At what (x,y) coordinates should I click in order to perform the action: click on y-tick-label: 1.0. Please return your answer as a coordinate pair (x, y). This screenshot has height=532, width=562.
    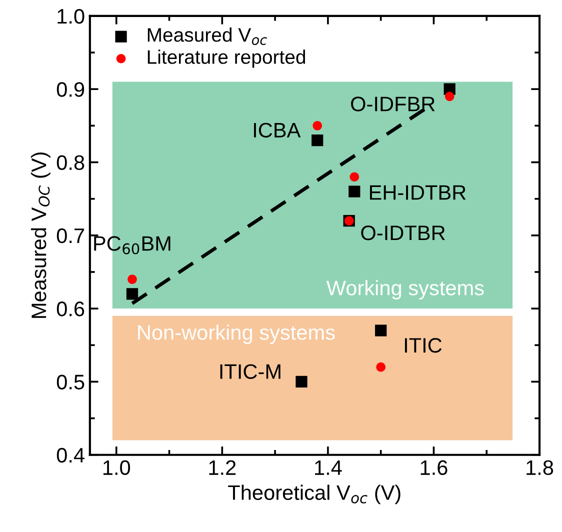
    Looking at the image, I should click on (71, 16).